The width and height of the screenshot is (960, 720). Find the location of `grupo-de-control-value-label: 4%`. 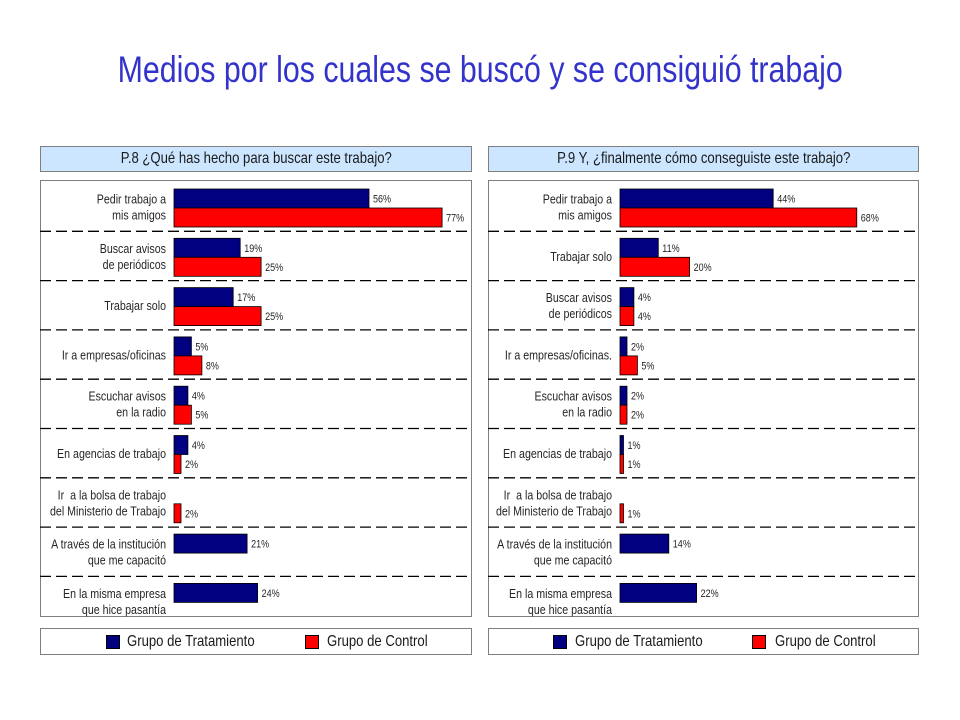

grupo-de-control-value-label: 4% is located at coordinates (644, 317).